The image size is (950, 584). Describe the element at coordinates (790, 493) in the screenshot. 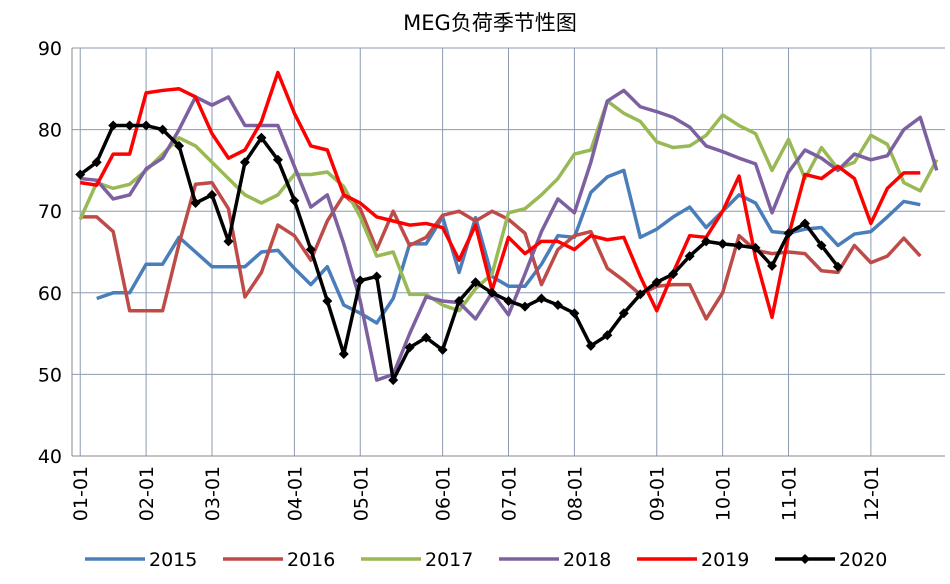

I see `x-tick-label: 11-01` at that location.